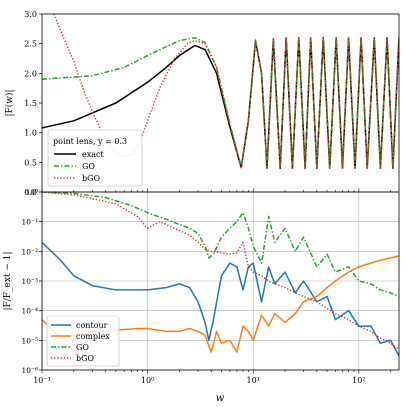 This screenshot has width=407, height=407. What do you see at coordinates (74, 166) in the screenshot?
I see `legend-entry-go-top: GO` at bounding box center [74, 166].